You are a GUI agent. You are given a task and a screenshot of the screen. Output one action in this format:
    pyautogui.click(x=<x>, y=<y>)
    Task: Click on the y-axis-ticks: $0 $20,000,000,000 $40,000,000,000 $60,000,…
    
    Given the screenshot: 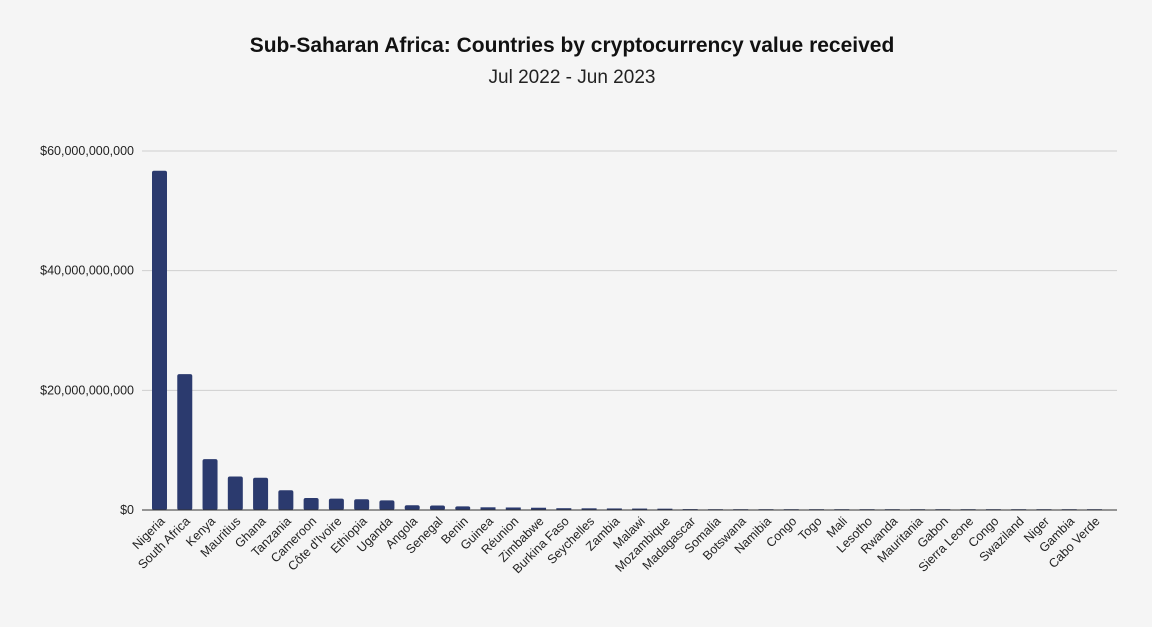 What is the action you would take?
    pyautogui.click(x=87, y=330)
    